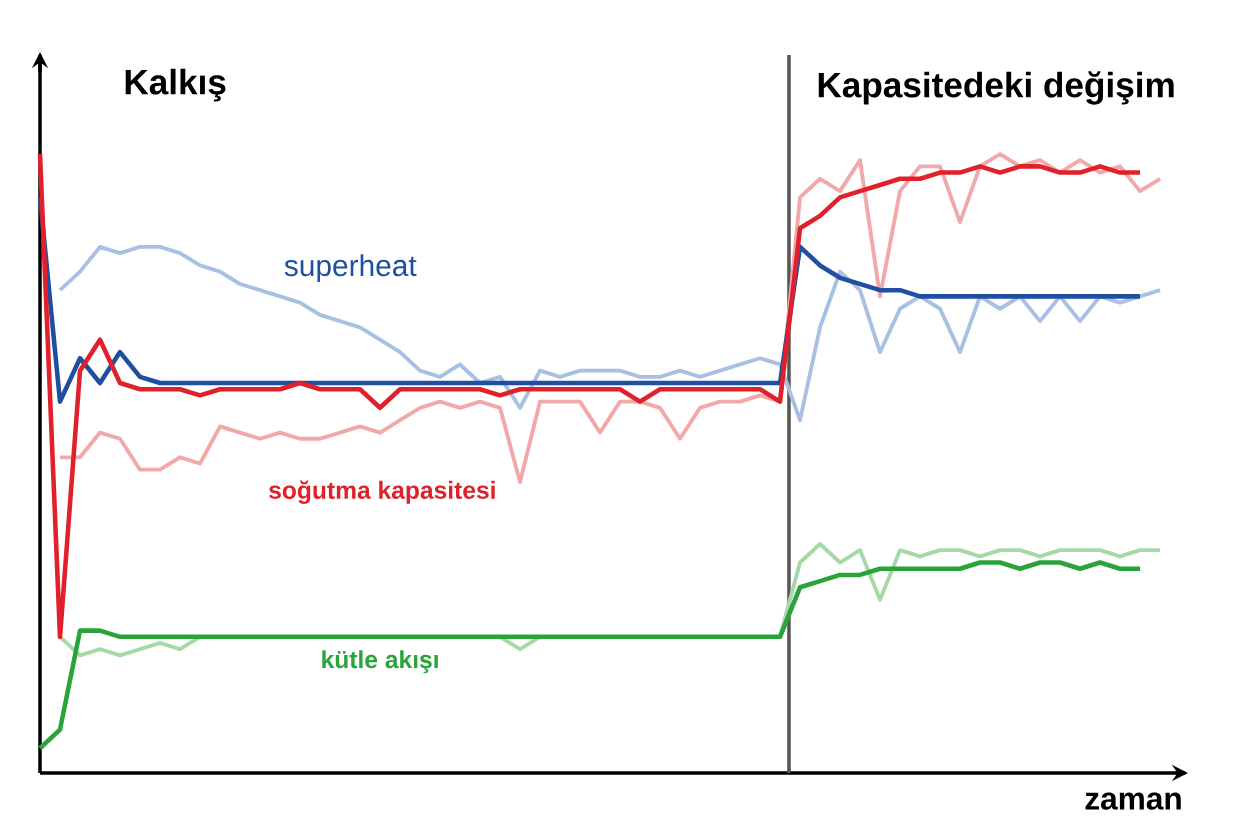  Describe the element at coordinates (382, 492) in the screenshot. I see `text: soğutma kapasitesi` at that location.